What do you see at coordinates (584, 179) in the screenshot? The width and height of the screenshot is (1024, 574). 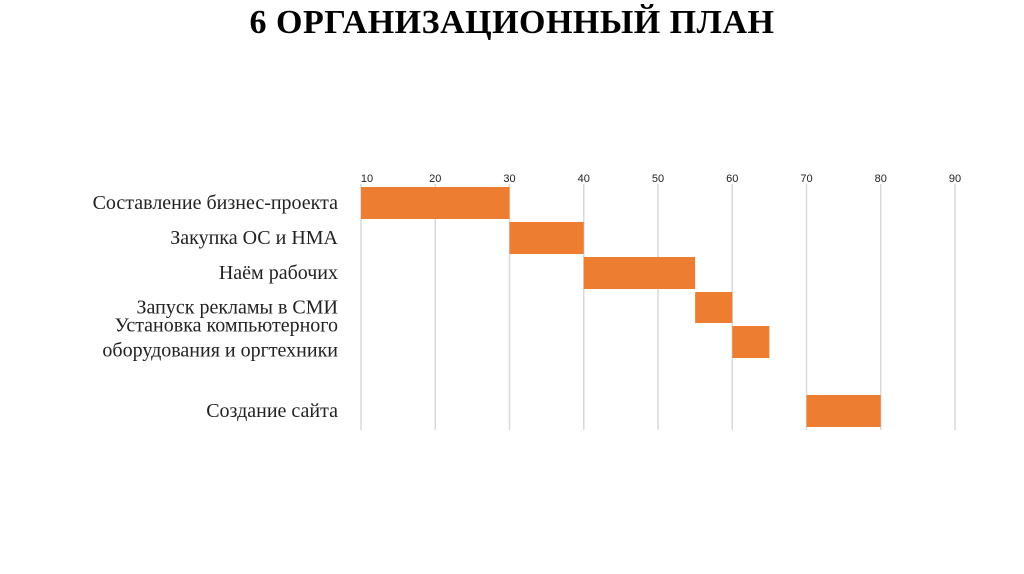 I see `x-tick-label: 40` at bounding box center [584, 179].